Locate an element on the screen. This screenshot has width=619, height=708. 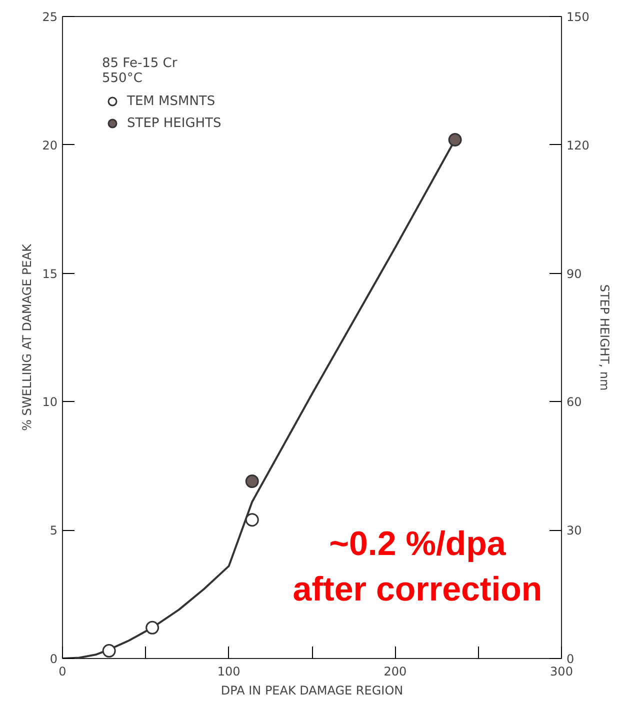
y2-tick-label: 30 is located at coordinates (574, 531).